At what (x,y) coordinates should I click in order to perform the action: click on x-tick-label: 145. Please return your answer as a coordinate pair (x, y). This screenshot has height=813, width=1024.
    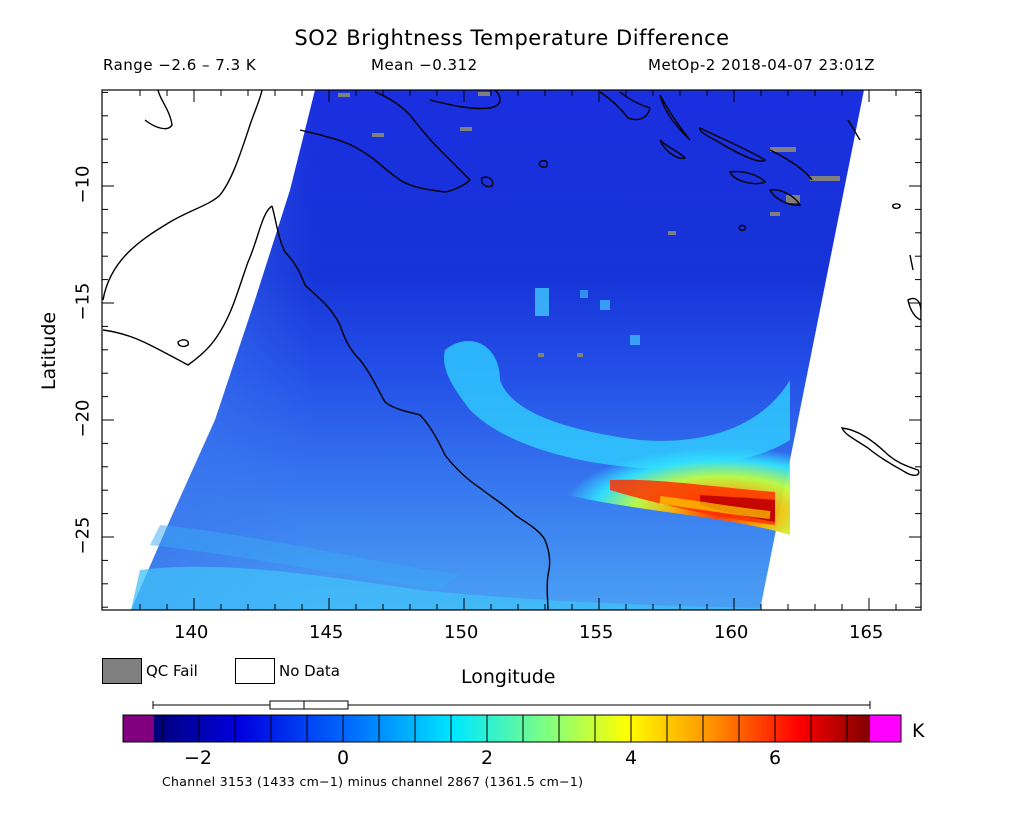
    Looking at the image, I should click on (326, 632).